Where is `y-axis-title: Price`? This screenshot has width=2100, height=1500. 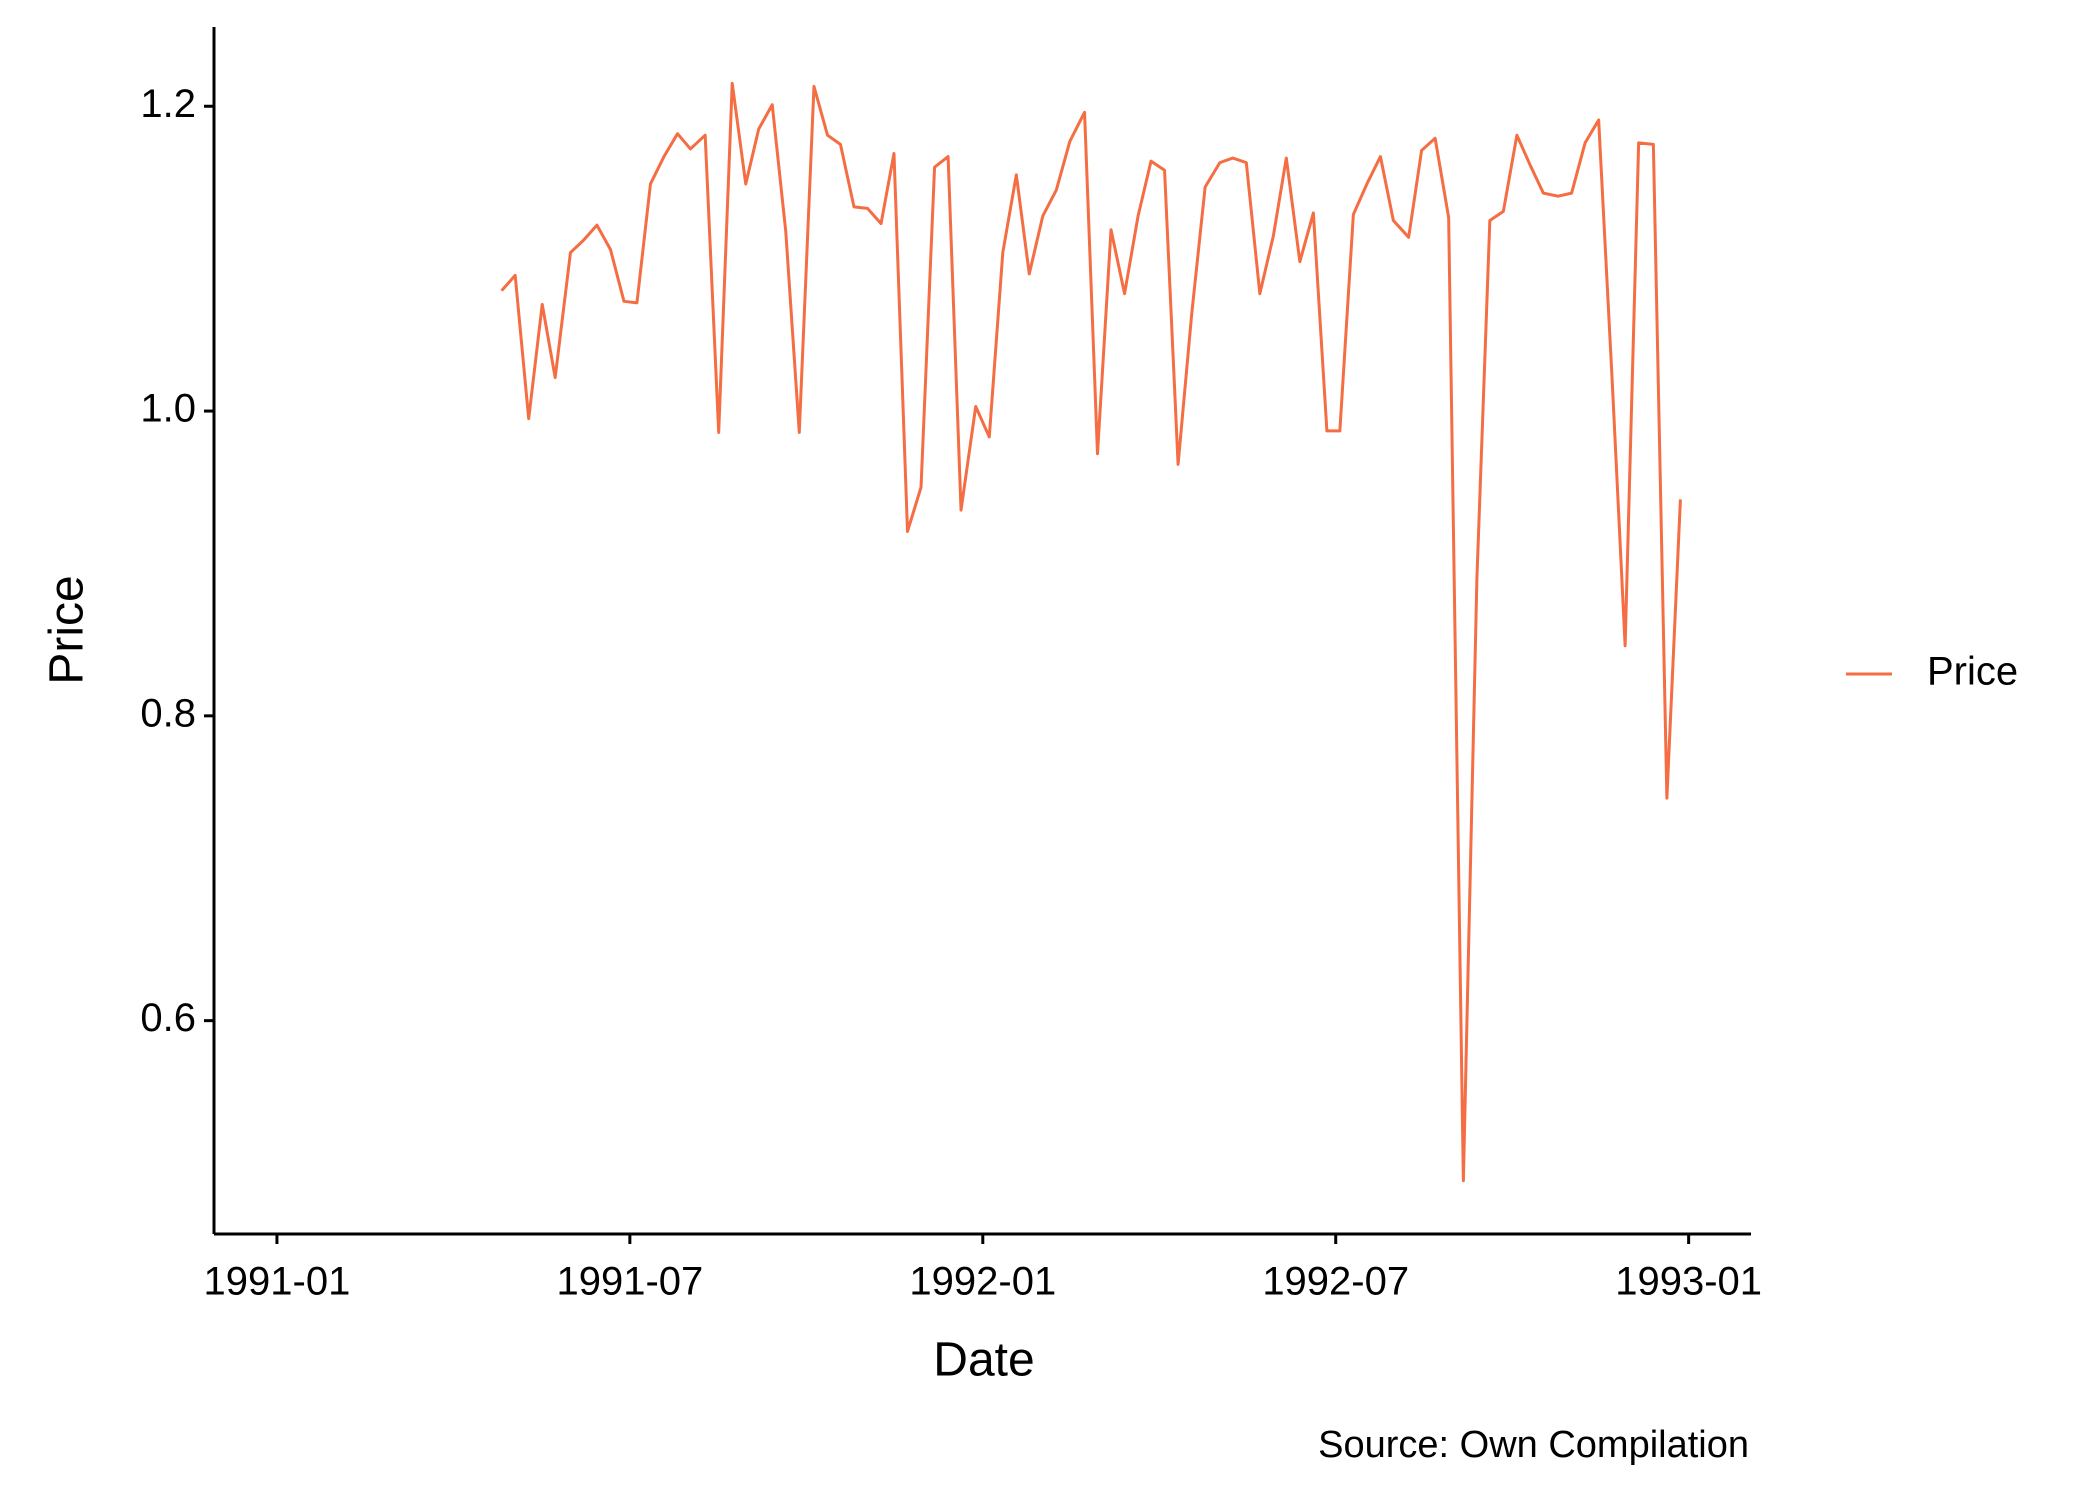
y-axis-title: Price is located at coordinates (67, 629).